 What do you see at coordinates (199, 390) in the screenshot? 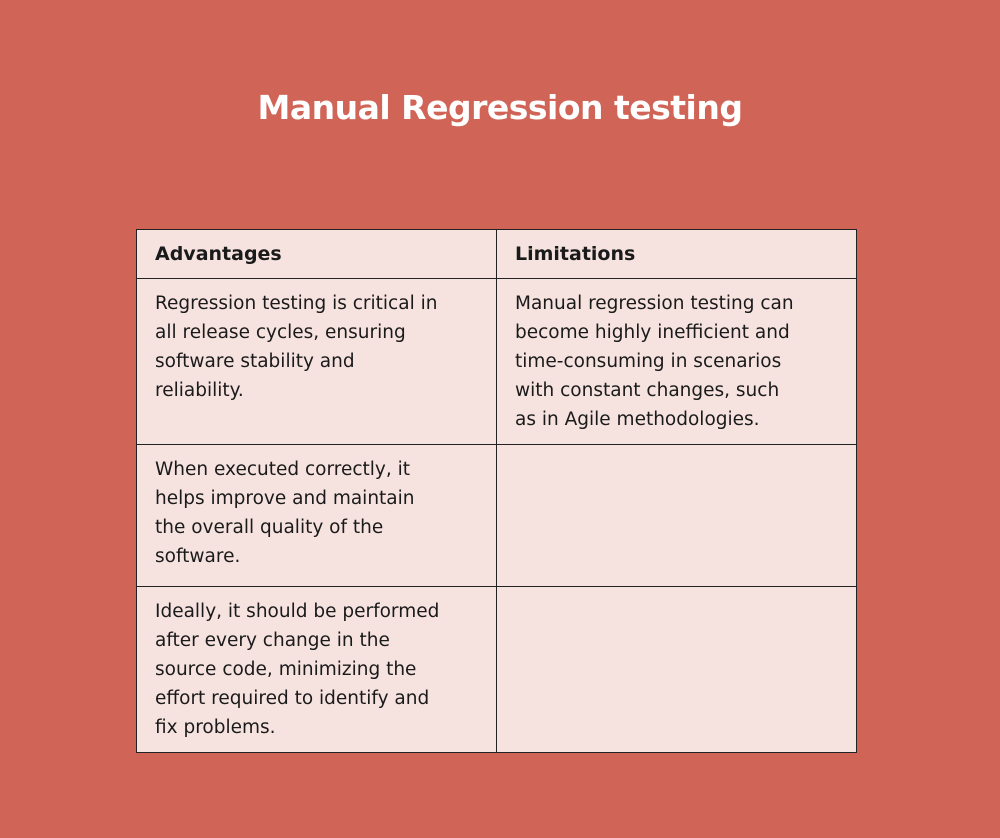
I see `text-line: reliability.` at bounding box center [199, 390].